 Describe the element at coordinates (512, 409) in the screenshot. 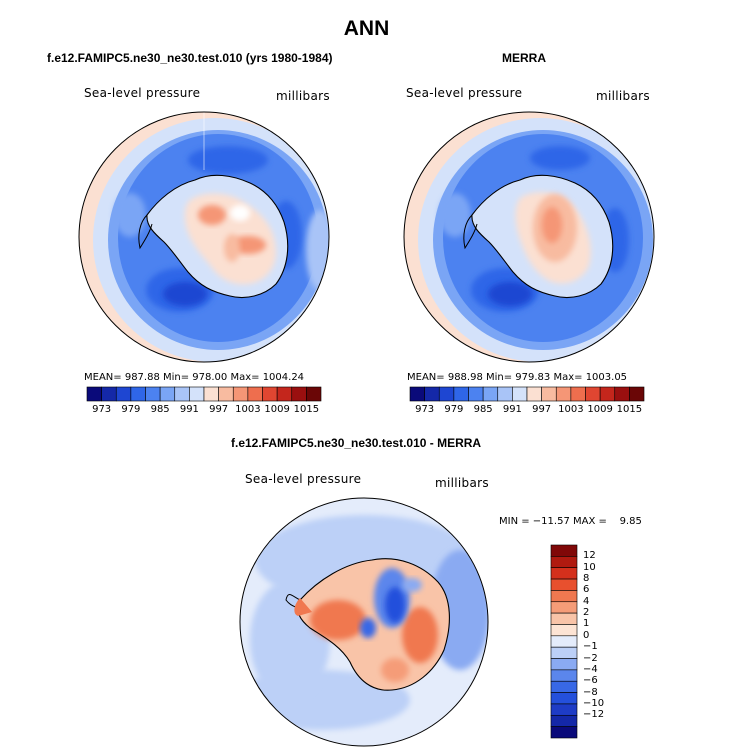

I see `panel-2-colorbar-tick-label: 991` at that location.